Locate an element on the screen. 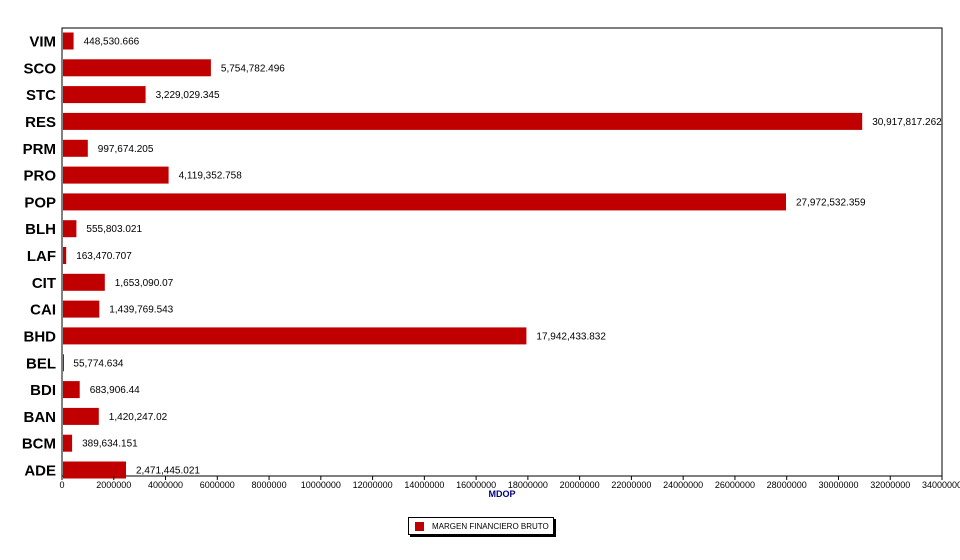 This screenshot has width=960, height=560. bar-bdi is located at coordinates (71, 390).